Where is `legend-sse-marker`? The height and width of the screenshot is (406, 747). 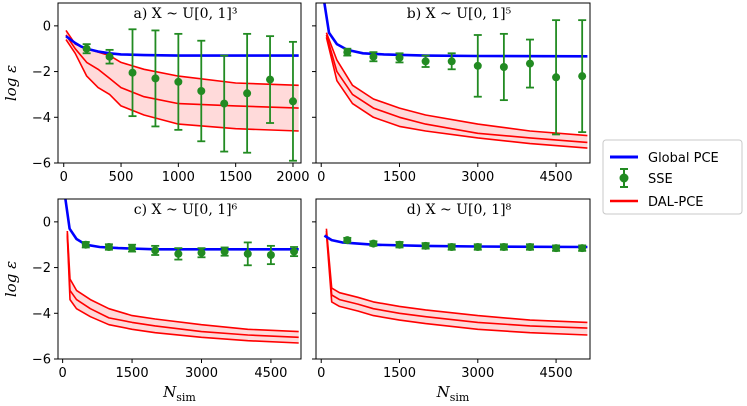 legend-sse-marker is located at coordinates (624, 178).